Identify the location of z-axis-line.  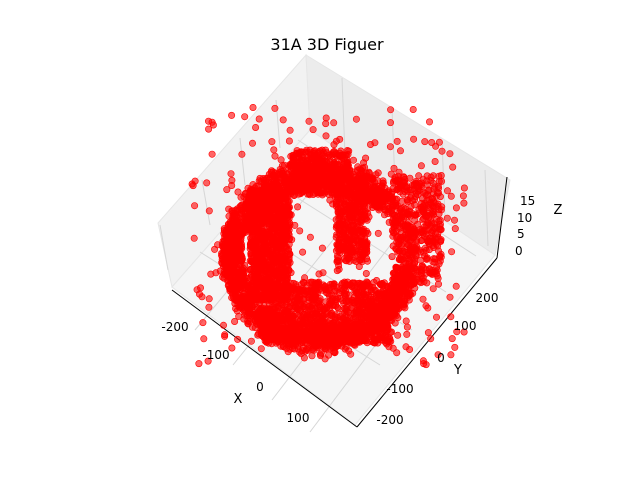
(502, 217).